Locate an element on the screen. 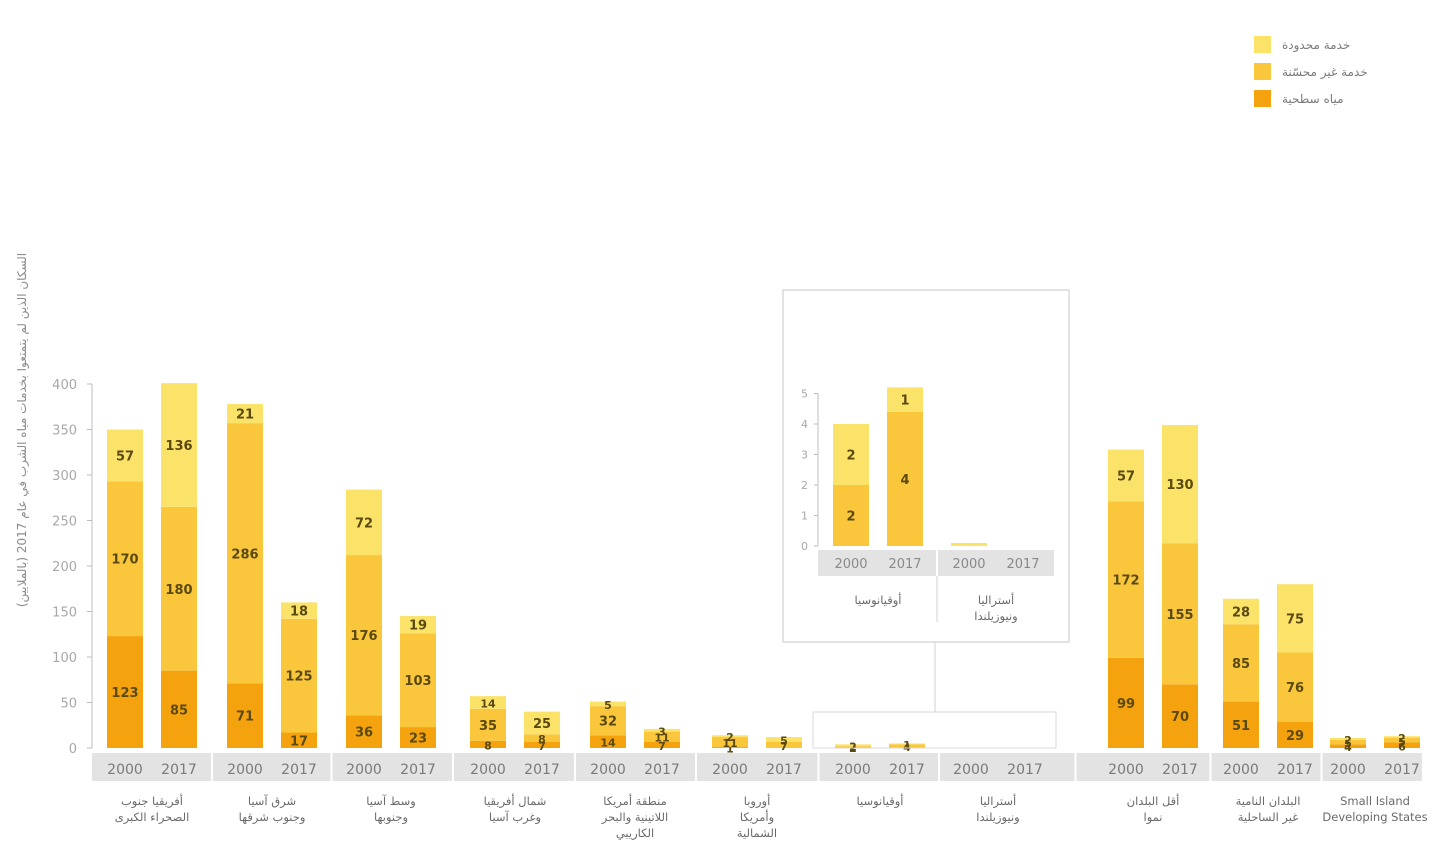  y-tick-label: 300 is located at coordinates (64, 476).